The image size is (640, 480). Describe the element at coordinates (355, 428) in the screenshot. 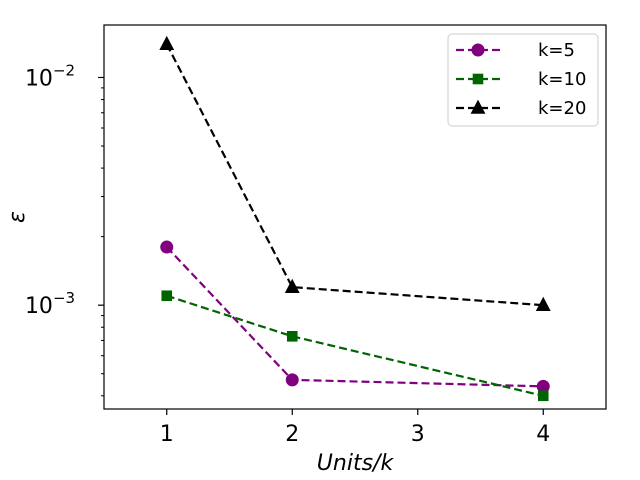

I see `x-axis-ticks: 1 2 3 4` at that location.